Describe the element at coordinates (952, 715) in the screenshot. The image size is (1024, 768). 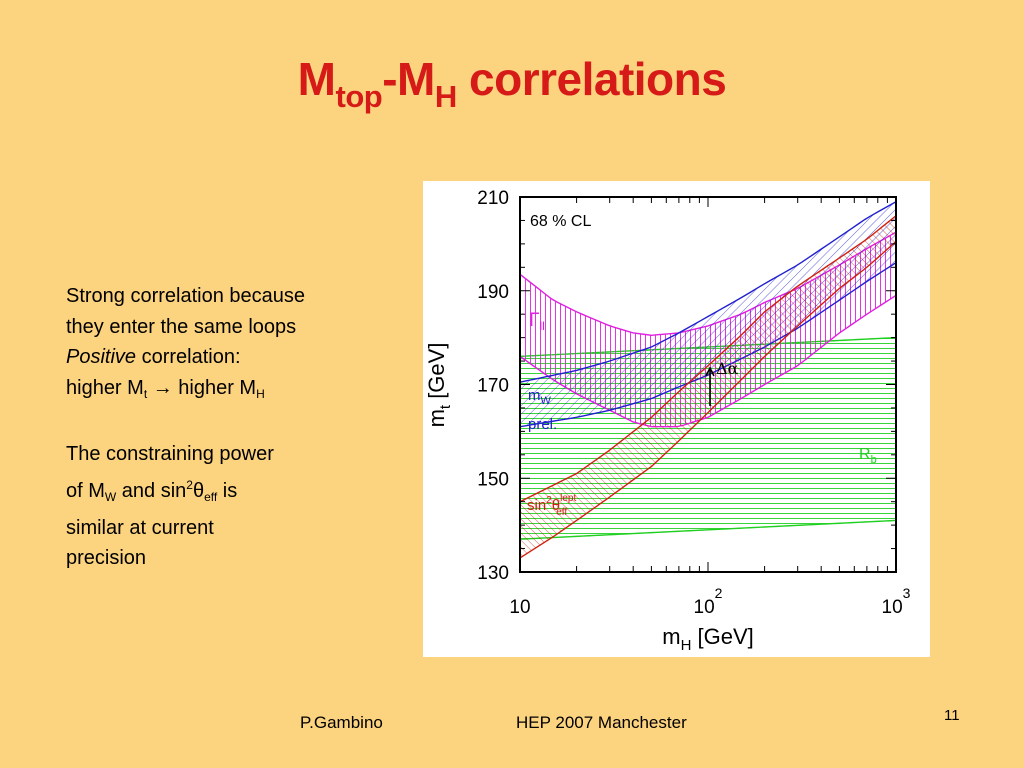
I see `page-number: 11` at that location.